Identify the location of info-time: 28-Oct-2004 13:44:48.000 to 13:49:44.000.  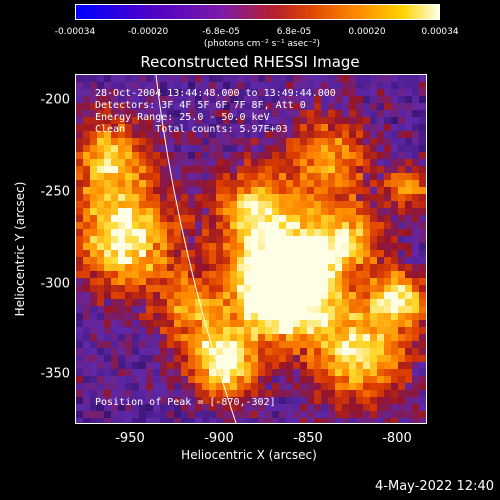
(215, 93).